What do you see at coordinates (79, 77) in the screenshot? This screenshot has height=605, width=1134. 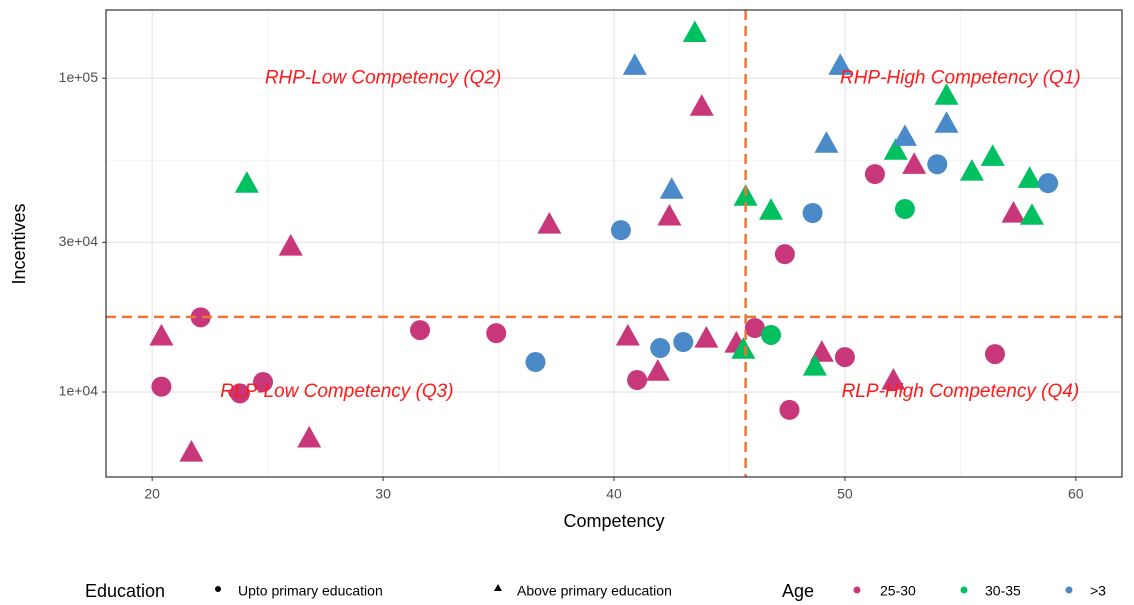 I see `y-tick-label: 1e+05` at bounding box center [79, 77].